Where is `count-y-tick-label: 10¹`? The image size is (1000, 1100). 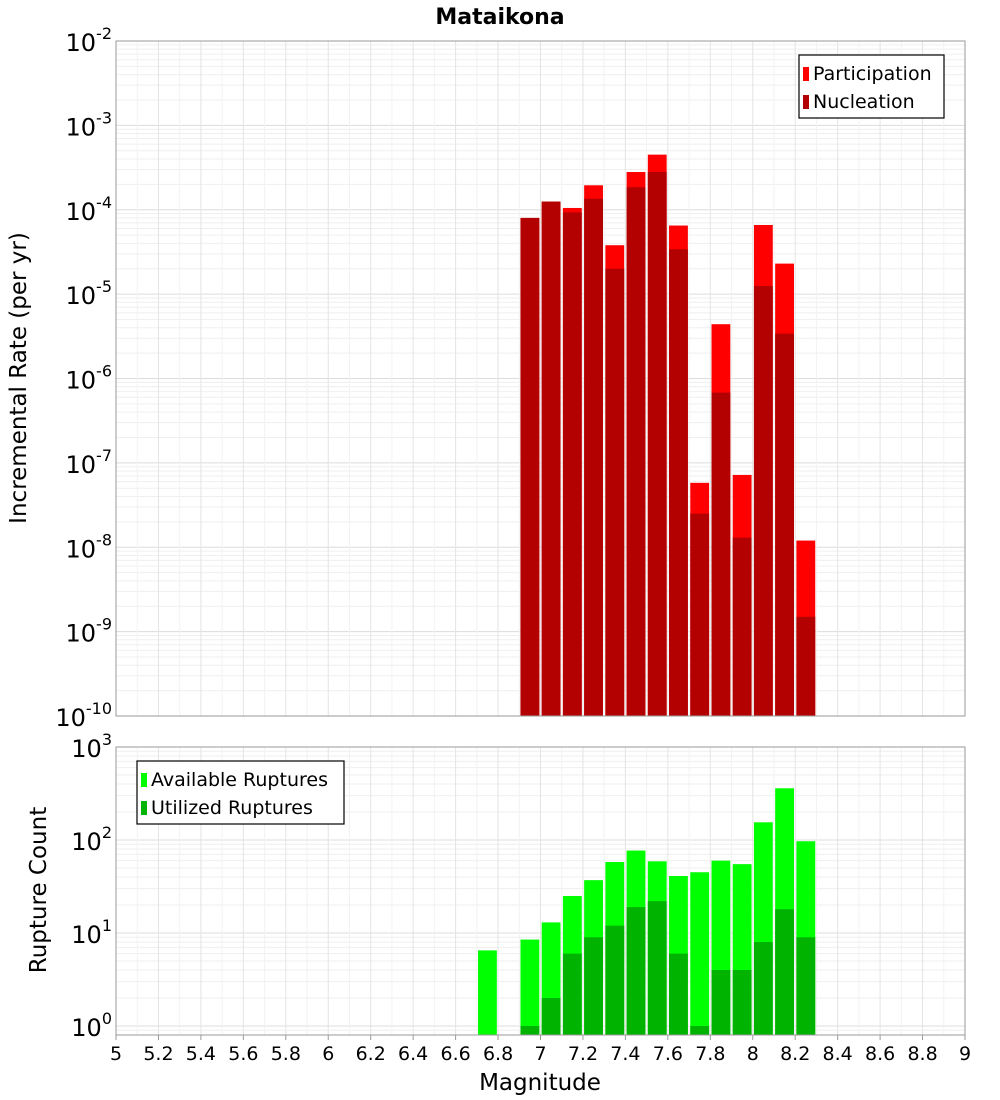
count-y-tick-label: 10¹ is located at coordinates (91, 932).